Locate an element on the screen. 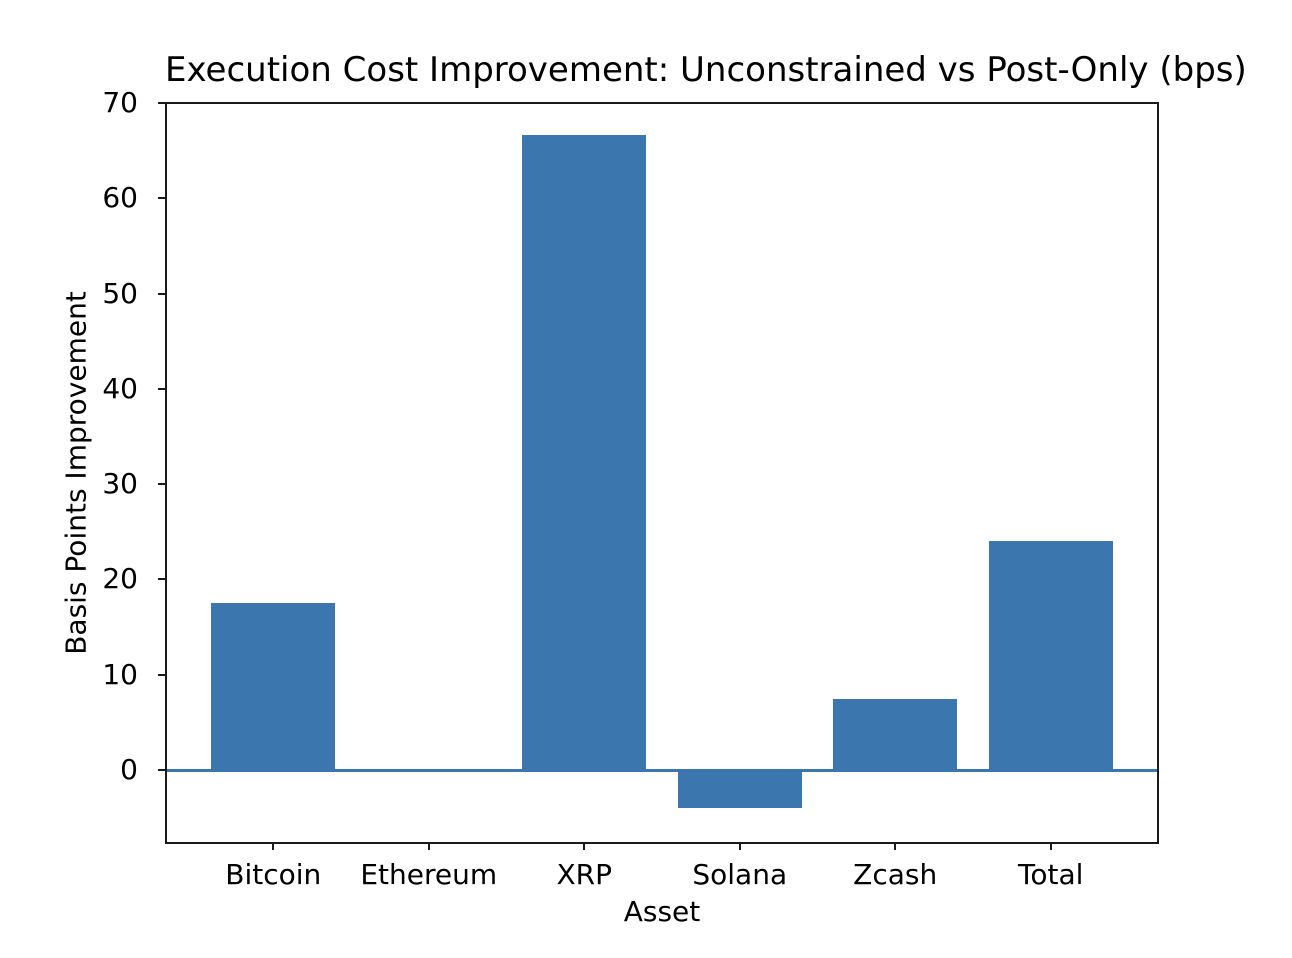 Image resolution: width=1292 pixels, height=958 pixels. x-tick-label: XRP is located at coordinates (584, 874).